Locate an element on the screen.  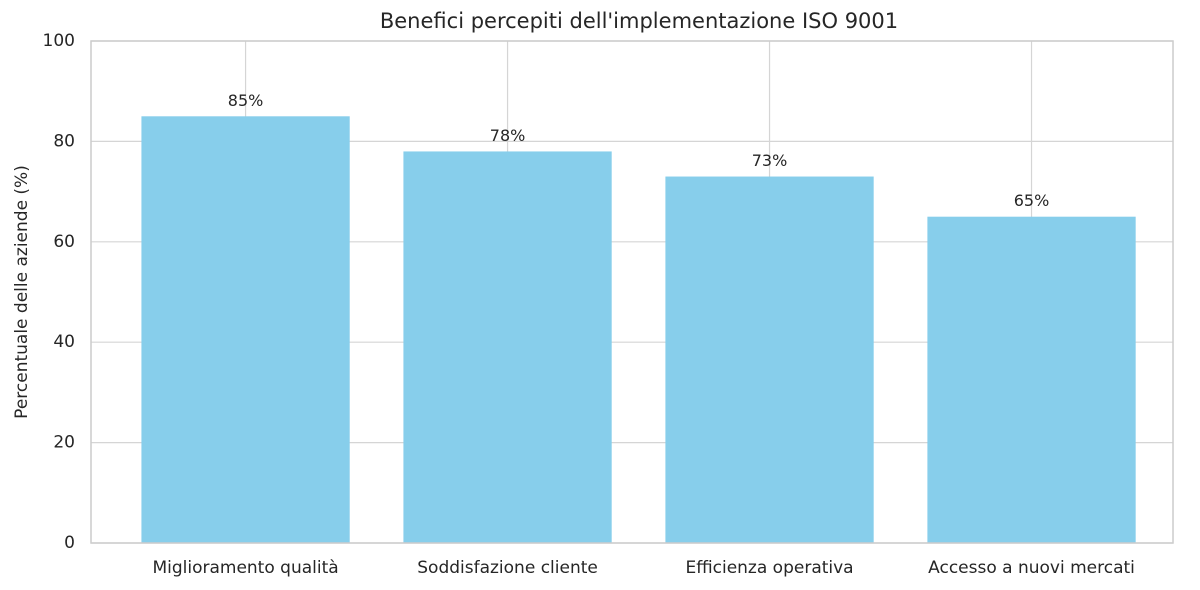
value-label: 85% is located at coordinates (246, 100).